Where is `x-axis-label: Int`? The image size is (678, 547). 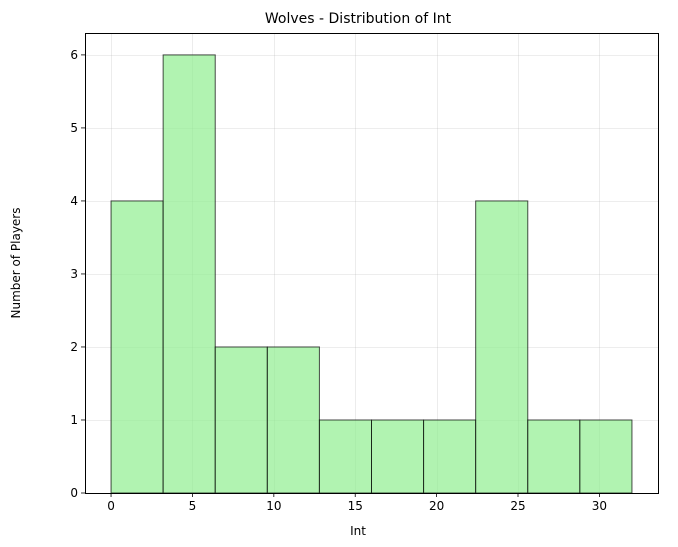
x-axis-label: Int is located at coordinates (358, 531).